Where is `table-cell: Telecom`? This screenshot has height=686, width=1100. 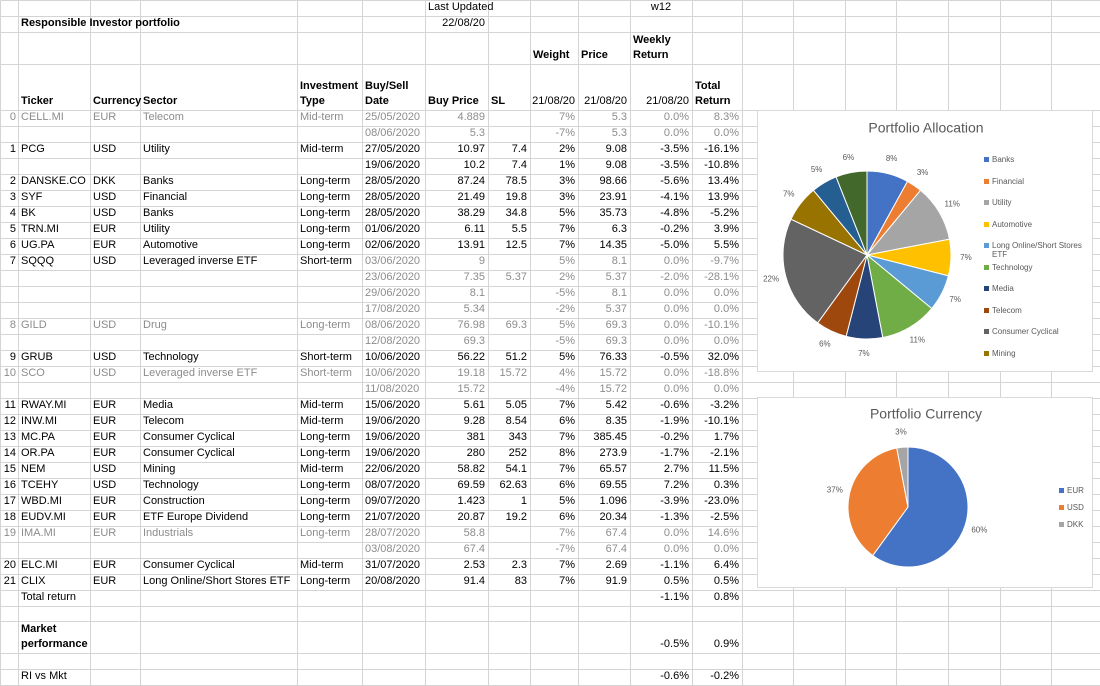
table-cell: Telecom is located at coordinates (163, 421).